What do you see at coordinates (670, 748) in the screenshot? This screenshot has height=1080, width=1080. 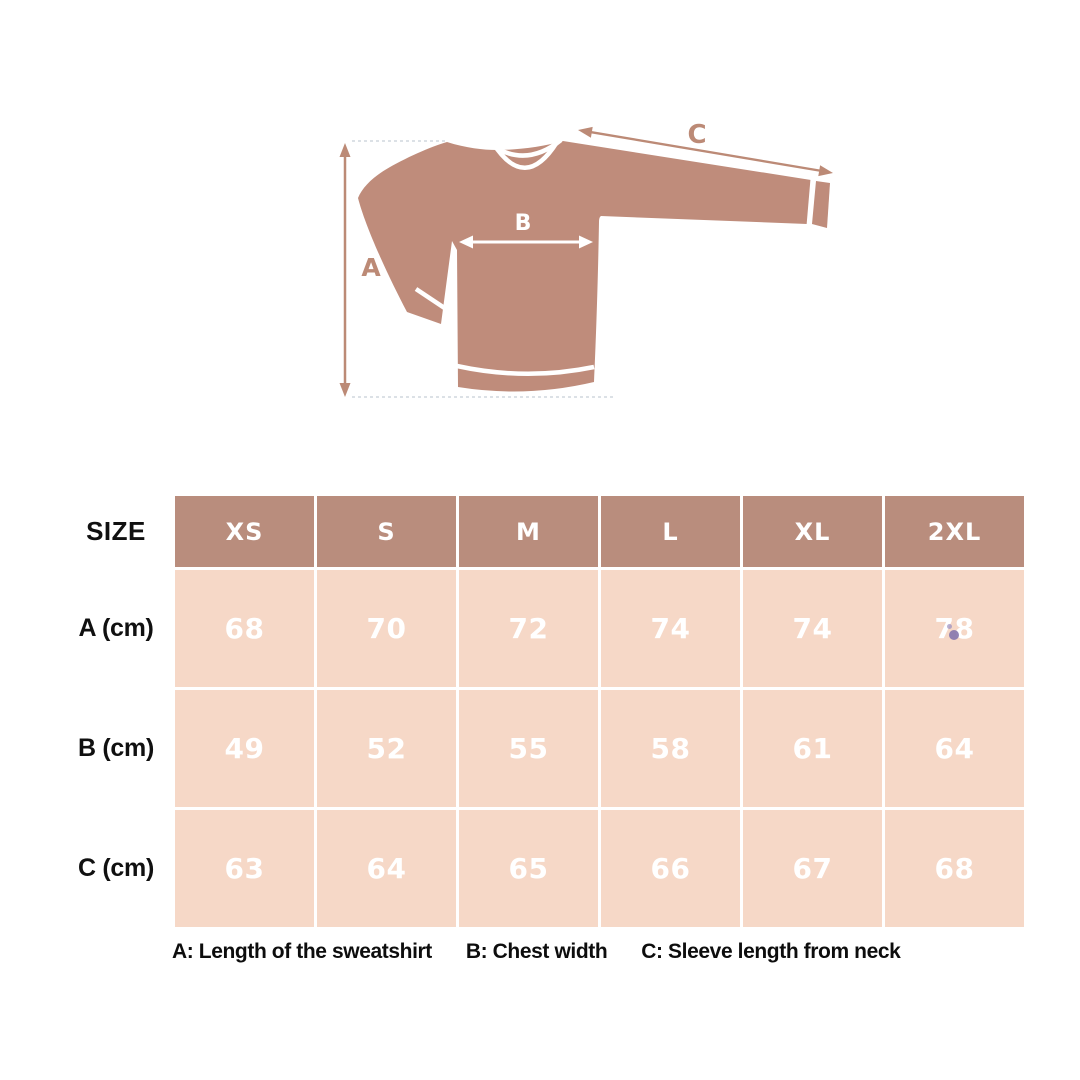 I see `cell-b-l: 58` at bounding box center [670, 748].